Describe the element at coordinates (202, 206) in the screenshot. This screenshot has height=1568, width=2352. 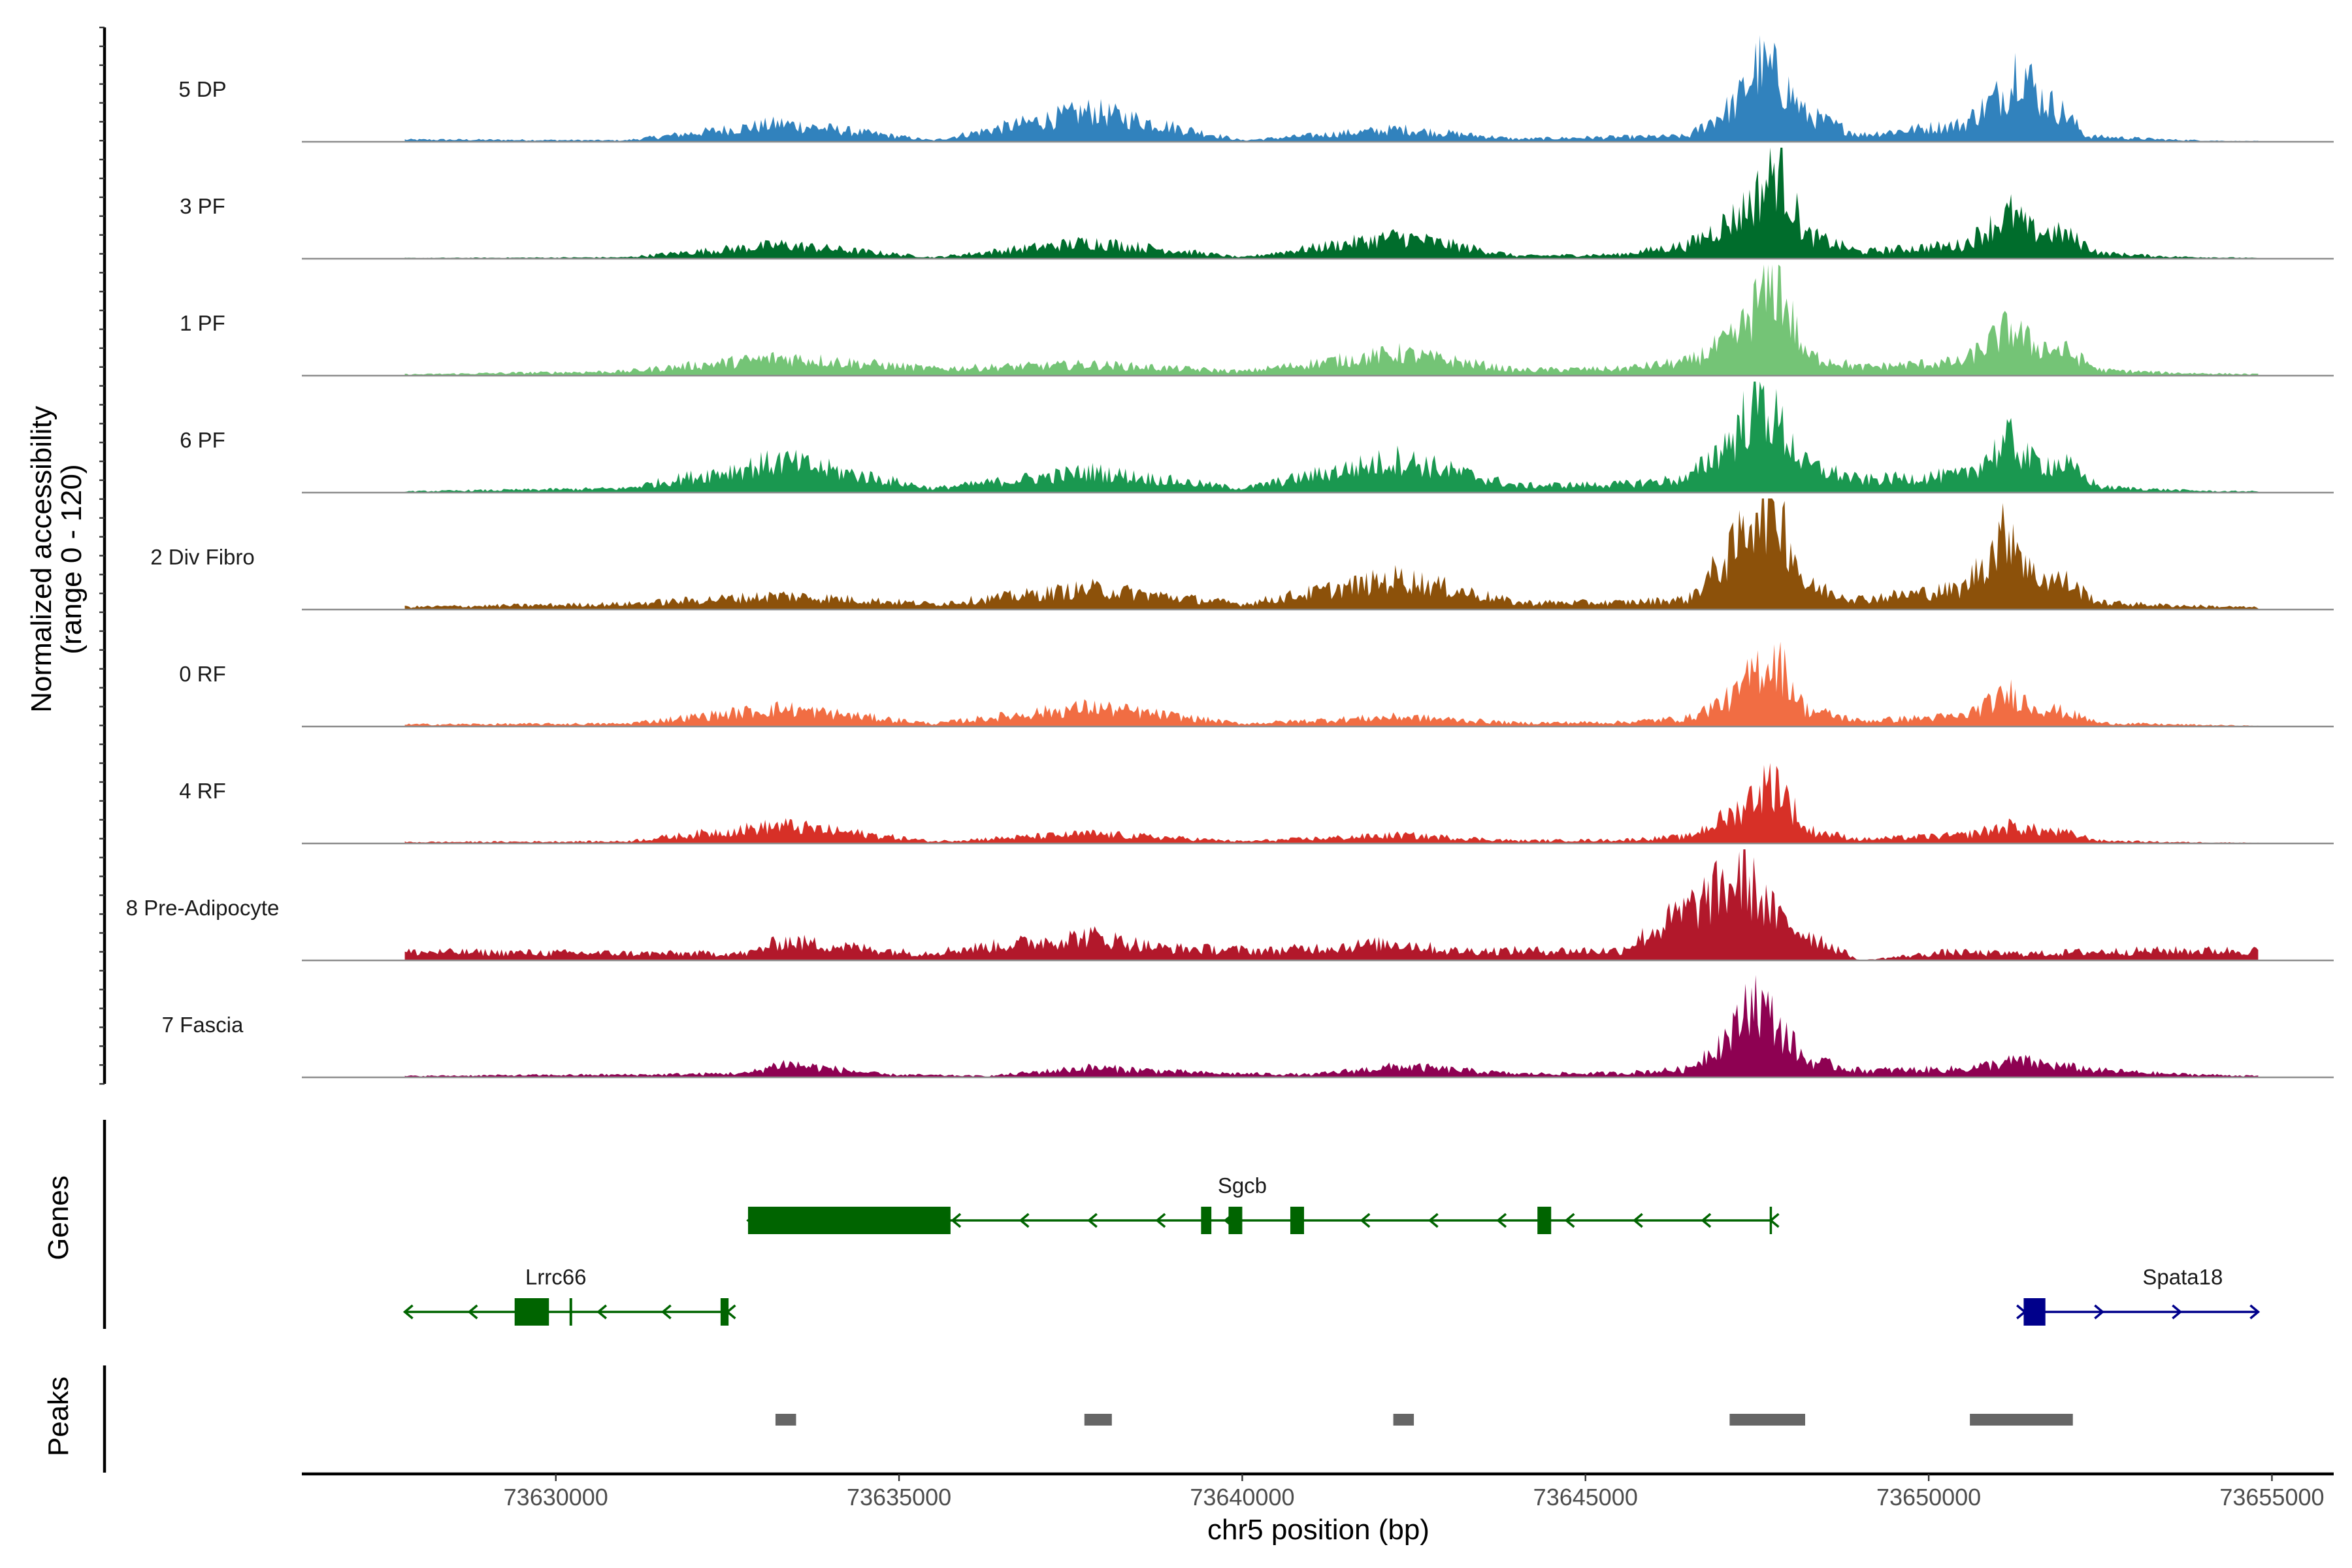
I see `track-label: 3 PF` at that location.